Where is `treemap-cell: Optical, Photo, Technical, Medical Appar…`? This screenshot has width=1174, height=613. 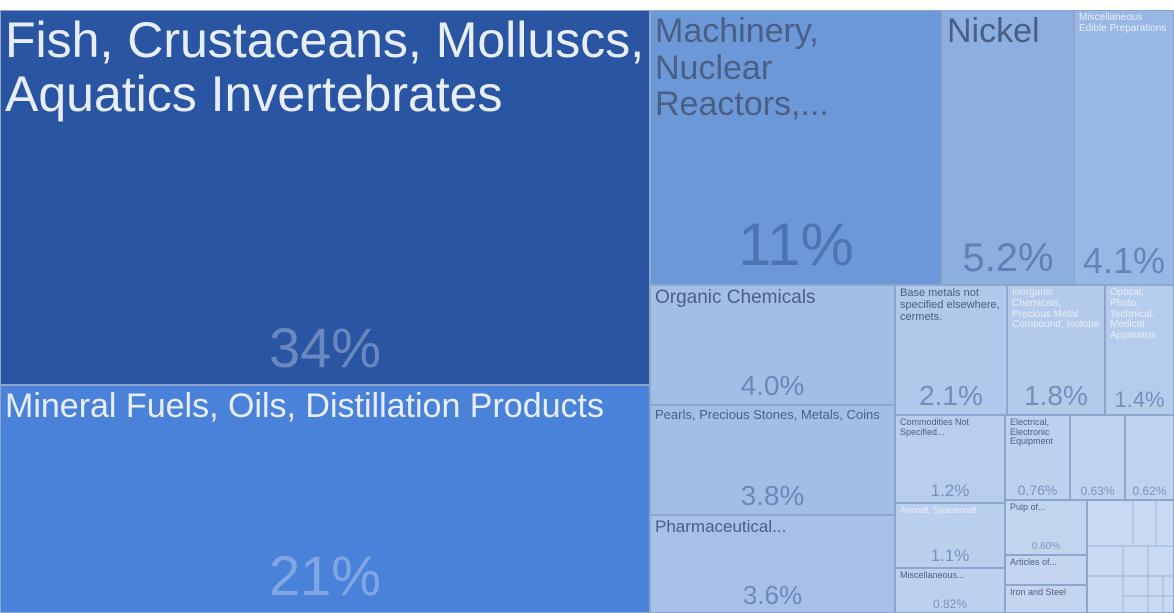
treemap-cell: Optical, Photo, Technical, Medical Appar… is located at coordinates (1139, 350).